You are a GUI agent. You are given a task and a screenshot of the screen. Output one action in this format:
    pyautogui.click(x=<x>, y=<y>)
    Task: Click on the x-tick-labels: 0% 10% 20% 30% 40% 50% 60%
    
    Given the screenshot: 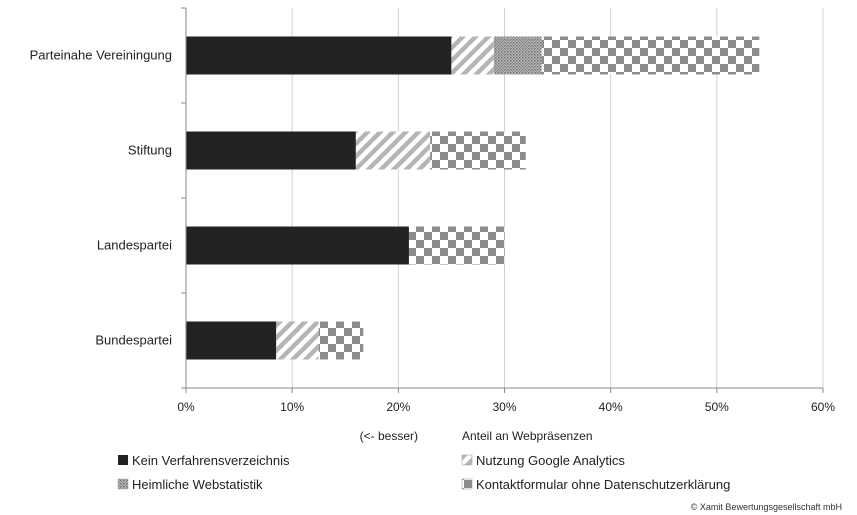 What is the action you would take?
    pyautogui.click(x=506, y=407)
    